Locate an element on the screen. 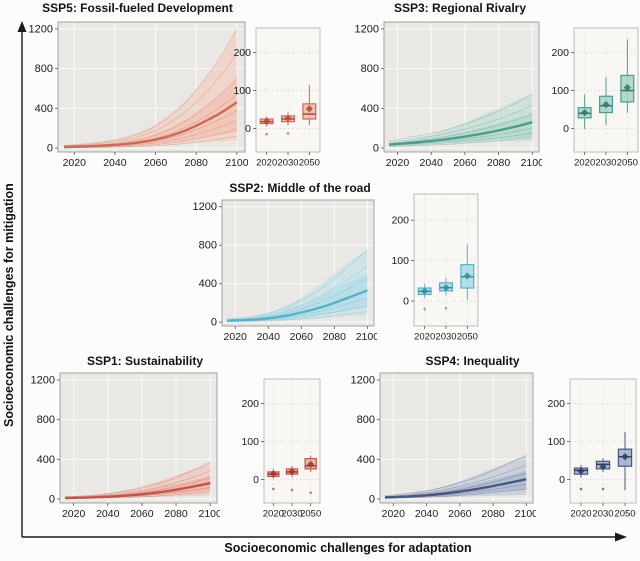  panel-title-ssp5: SSP5: Fossil-fueled Development is located at coordinates (137, 8).